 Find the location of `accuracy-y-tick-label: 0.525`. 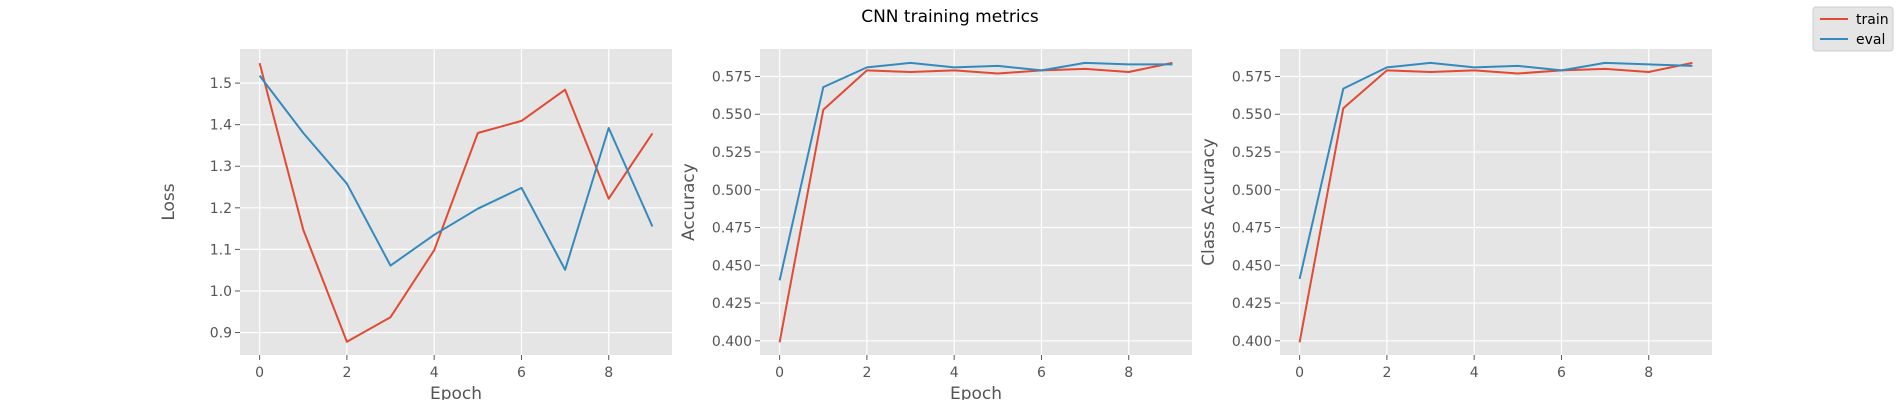

accuracy-y-tick-label: 0.525 is located at coordinates (732, 153).